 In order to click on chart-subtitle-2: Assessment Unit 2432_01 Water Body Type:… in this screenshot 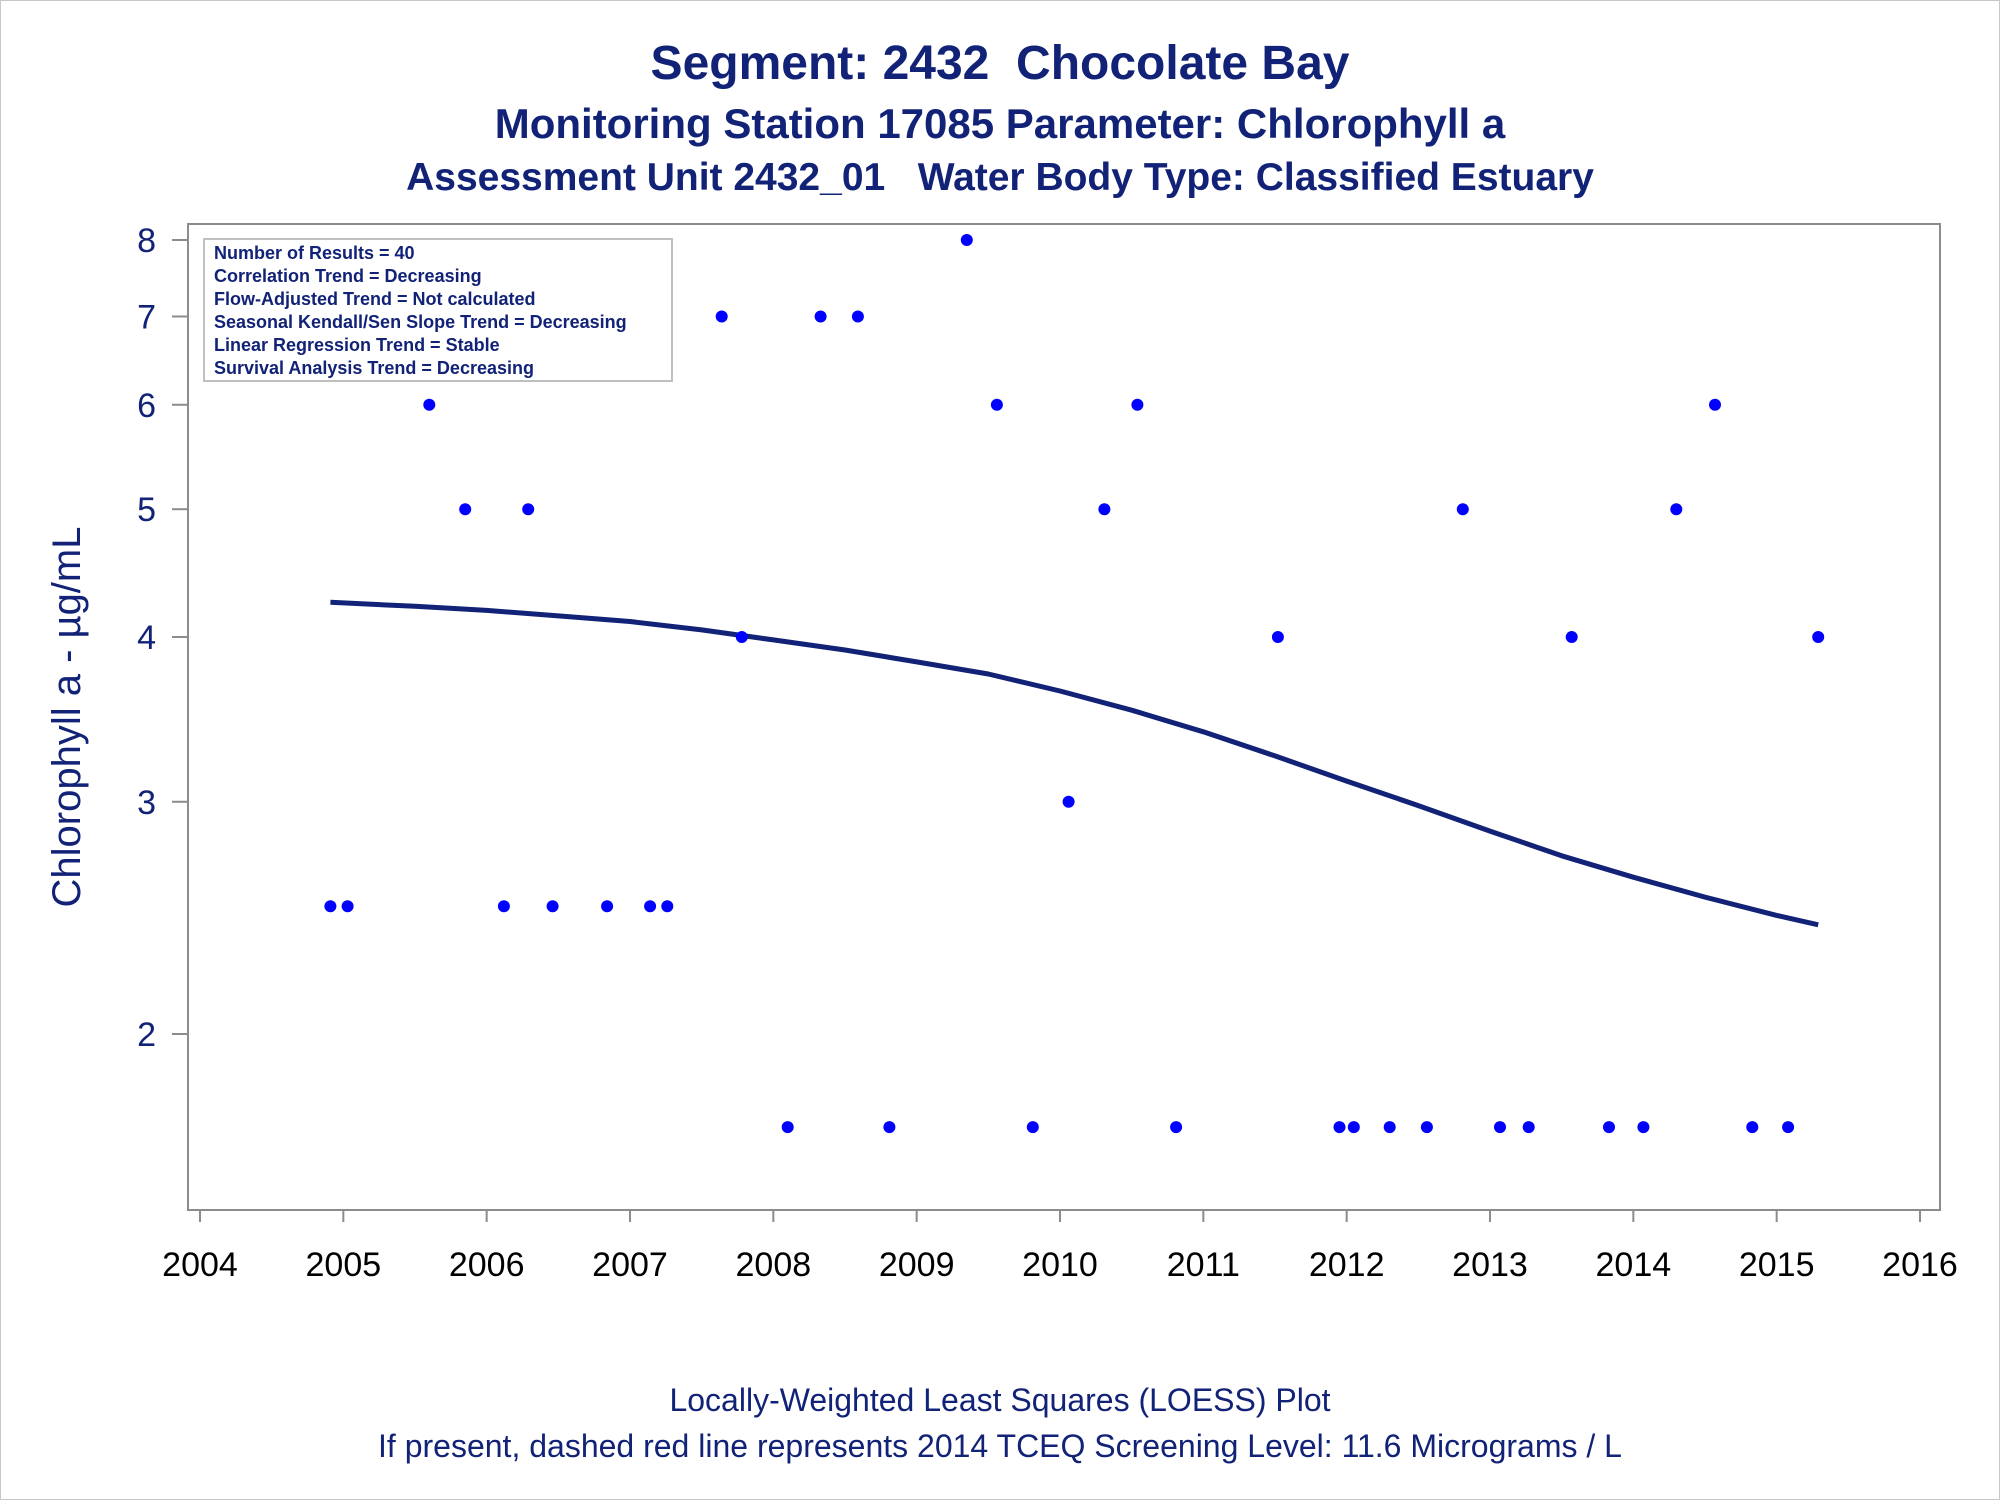, I will do `click(1000, 177)`.